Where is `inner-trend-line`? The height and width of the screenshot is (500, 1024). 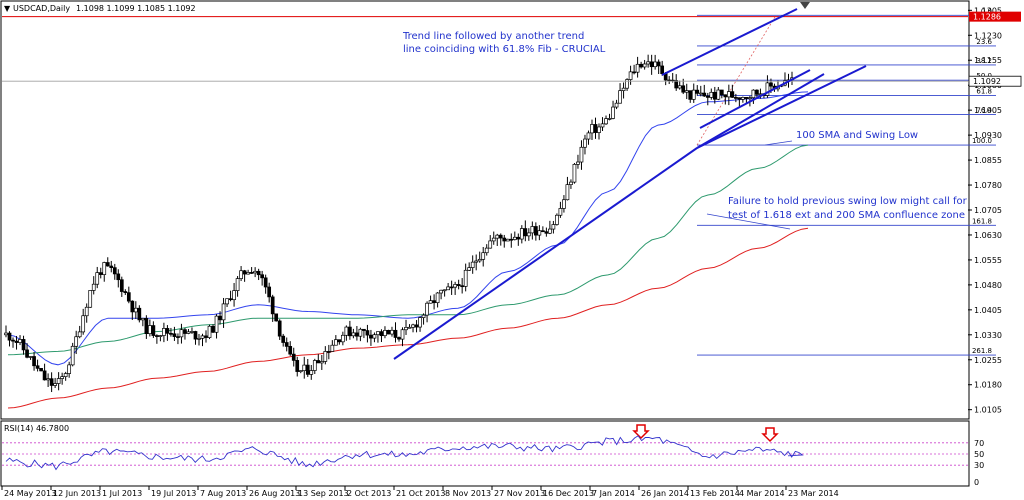 inner-trend-line is located at coordinates (755, 99).